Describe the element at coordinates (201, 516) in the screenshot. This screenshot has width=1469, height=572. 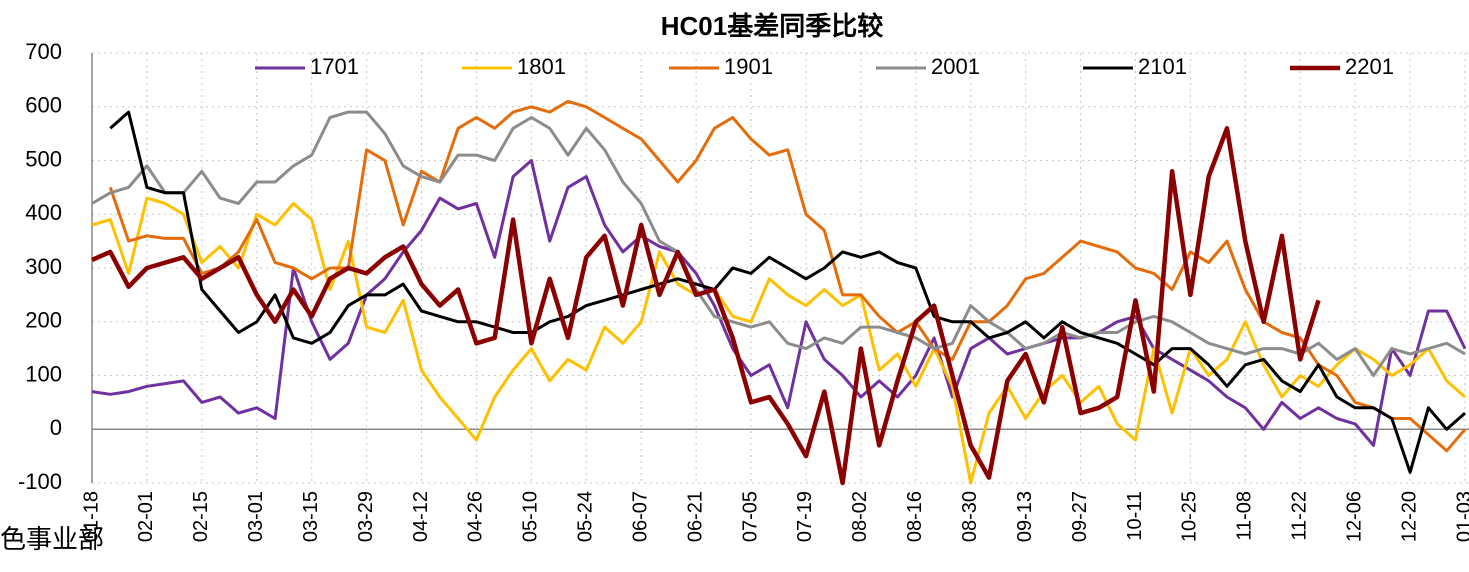
I see `x-tick-label: 02-15` at that location.